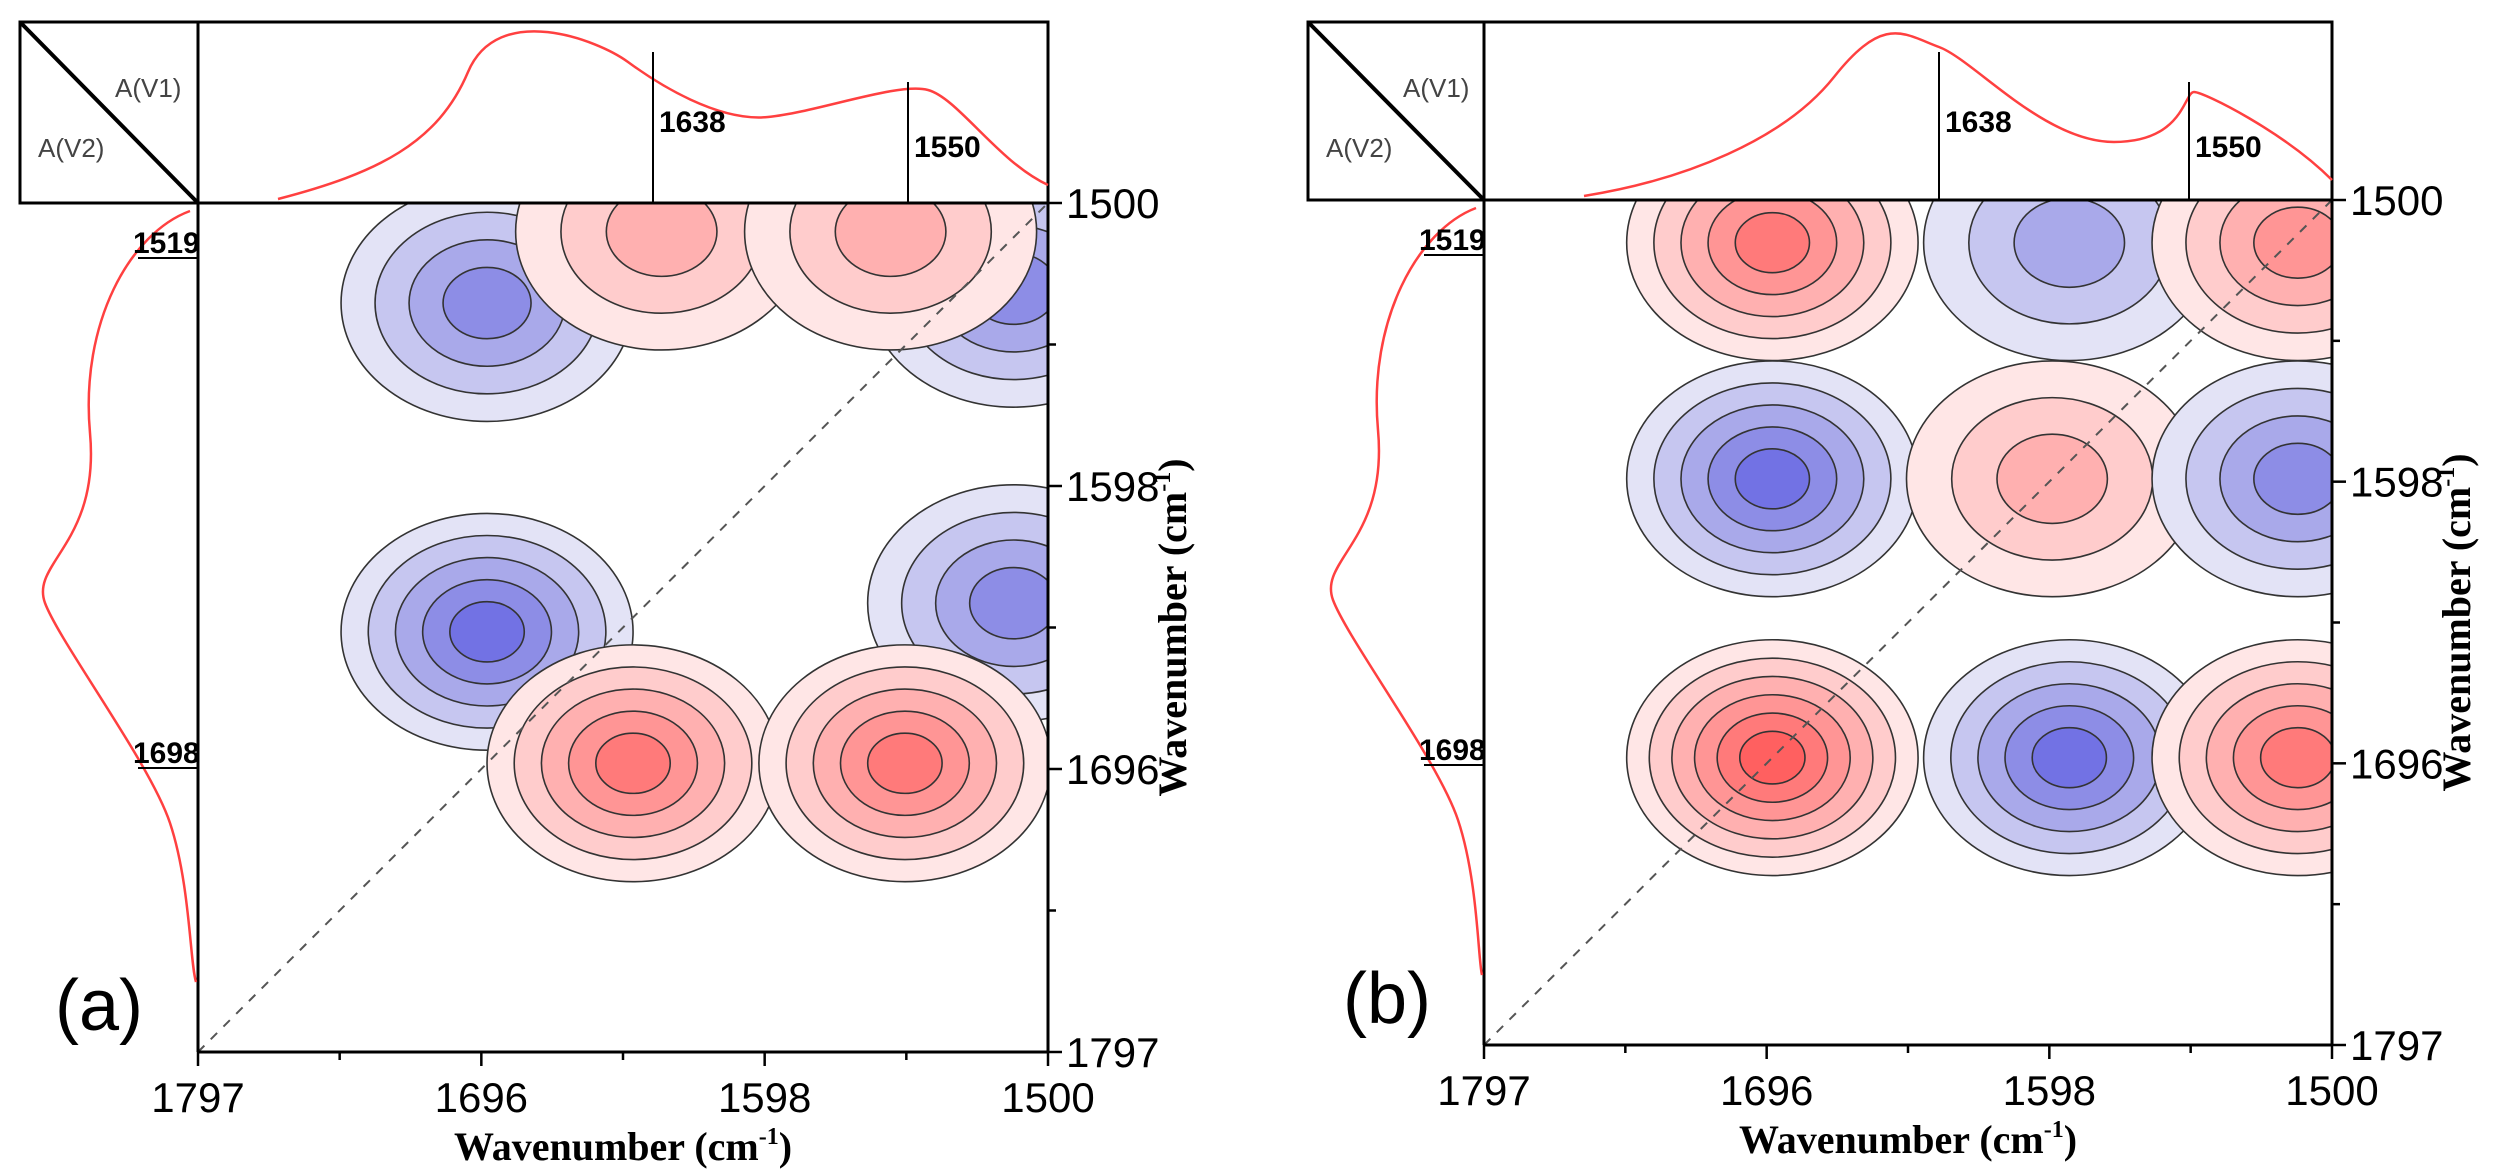 This screenshot has height=1176, width=2509. I want to click on panel-label: (a), so click(99, 1006).